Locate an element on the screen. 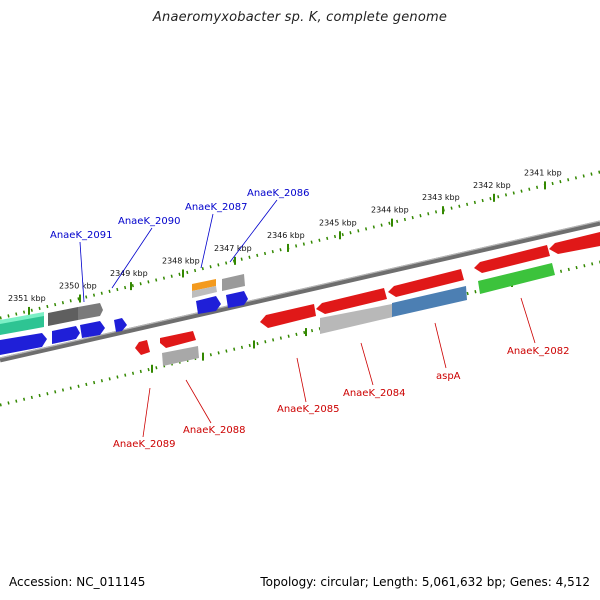 The height and width of the screenshot is (600, 600). accession-text: Accession: NC_011145 is located at coordinates (77, 582).